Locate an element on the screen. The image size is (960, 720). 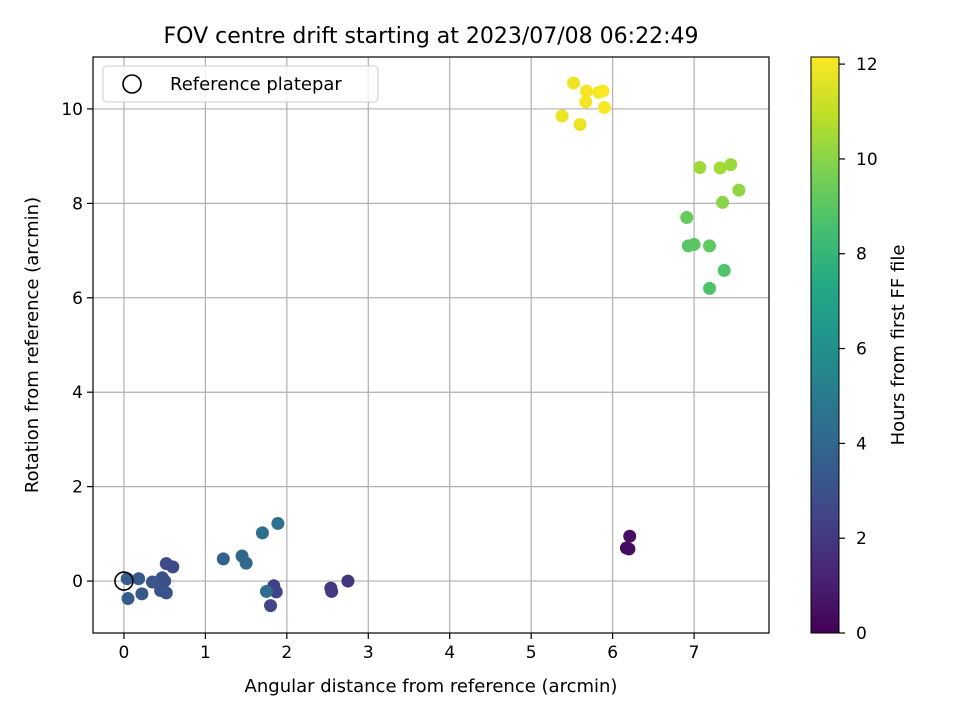
colorbar-tick-label: 12 is located at coordinates (867, 65).